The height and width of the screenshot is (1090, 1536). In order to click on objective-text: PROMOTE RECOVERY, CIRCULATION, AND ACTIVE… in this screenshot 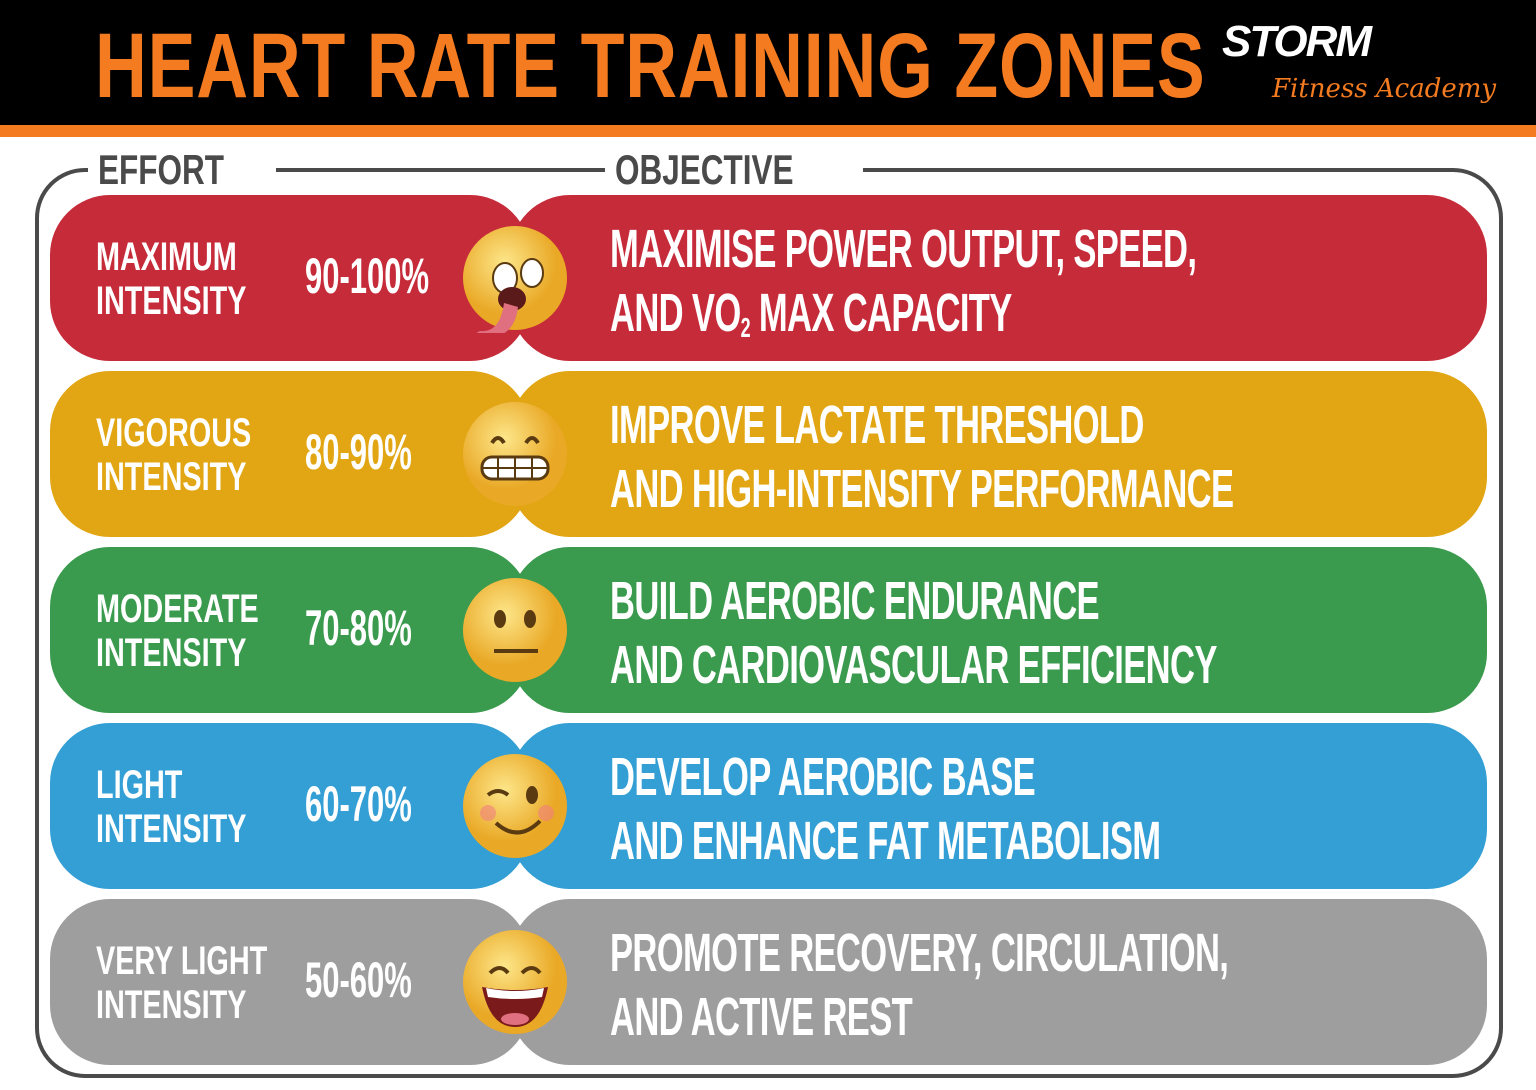, I will do `click(919, 985)`.